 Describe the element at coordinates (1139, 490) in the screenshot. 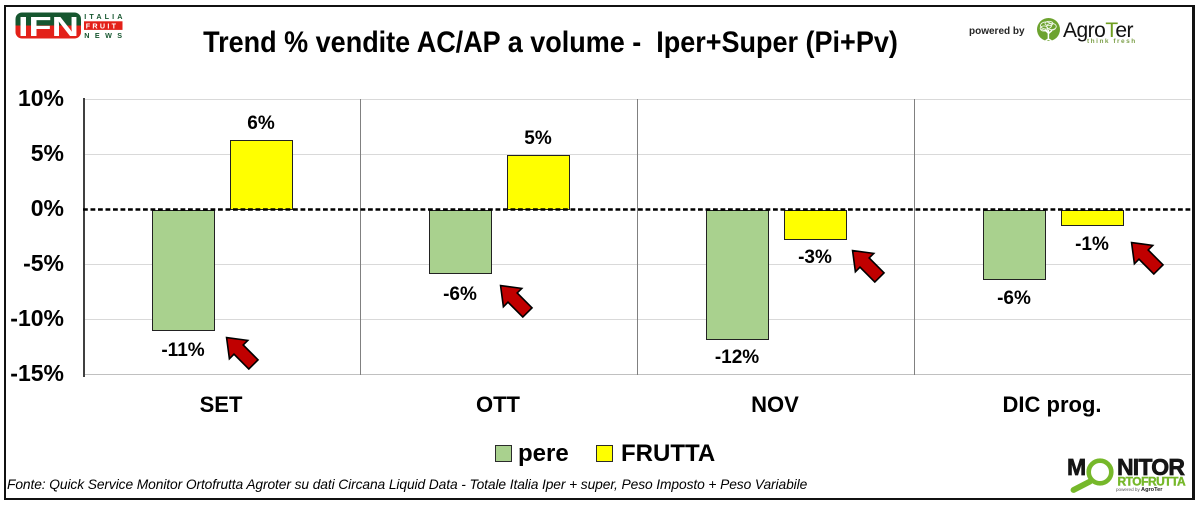

I see `svg-text: powered by AgroTer` at that location.